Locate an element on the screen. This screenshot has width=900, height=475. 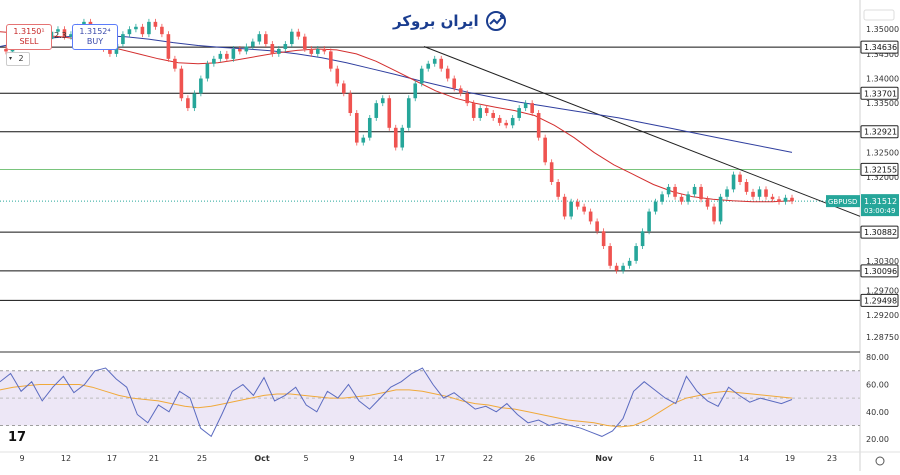
sell-button: 1.3150¹ SELL is located at coordinates (29, 37).